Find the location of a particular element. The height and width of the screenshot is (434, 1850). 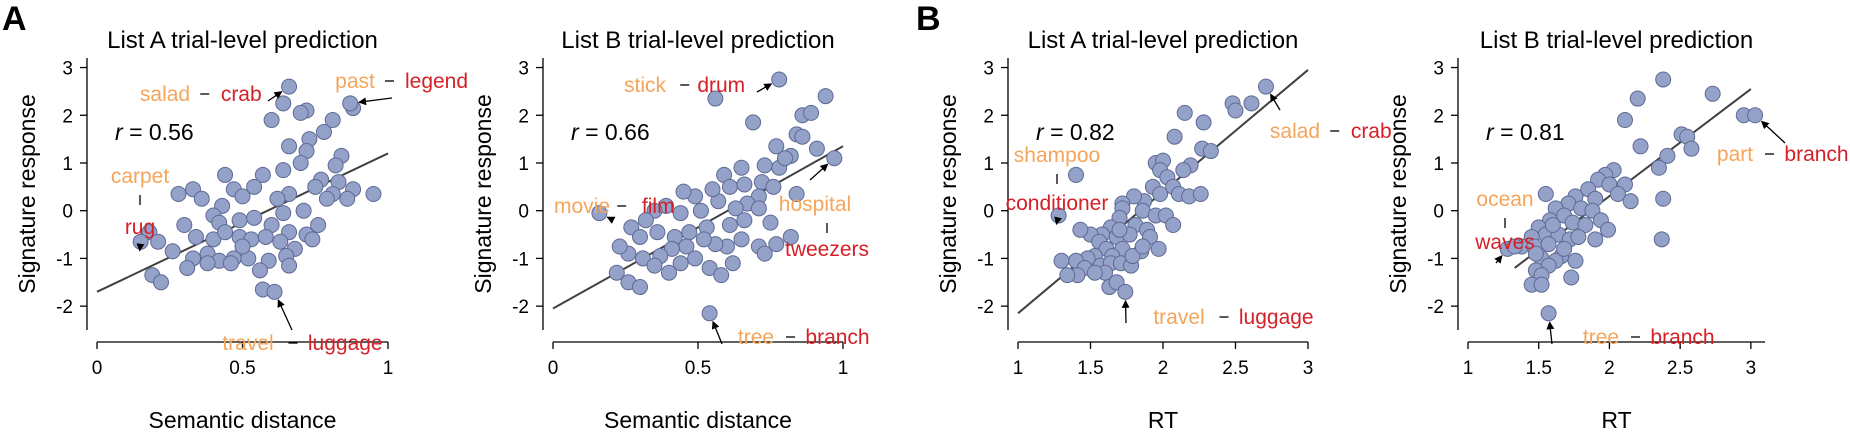

y-tick-label: 0 is located at coordinates (523, 212).